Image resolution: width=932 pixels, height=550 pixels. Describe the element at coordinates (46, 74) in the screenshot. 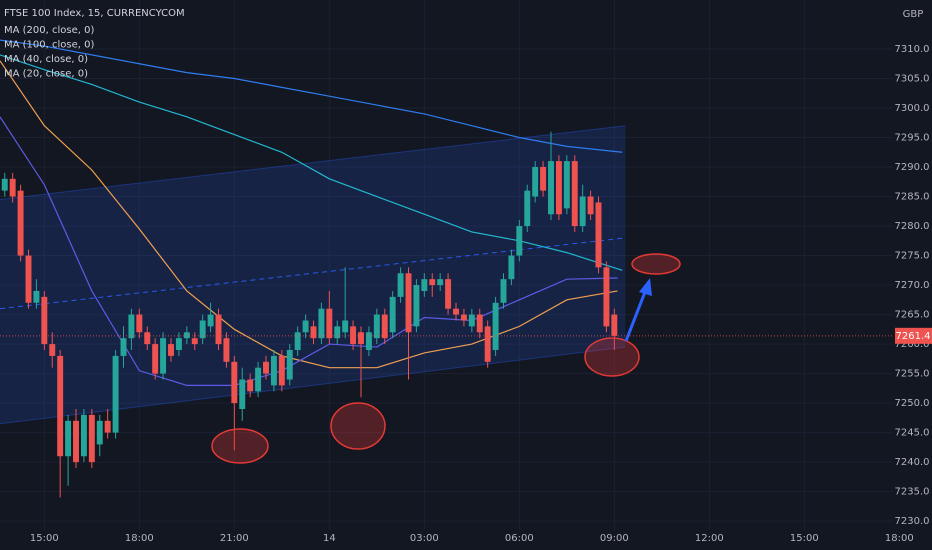

I see `legend-entry: MA (20, close, 0)` at that location.